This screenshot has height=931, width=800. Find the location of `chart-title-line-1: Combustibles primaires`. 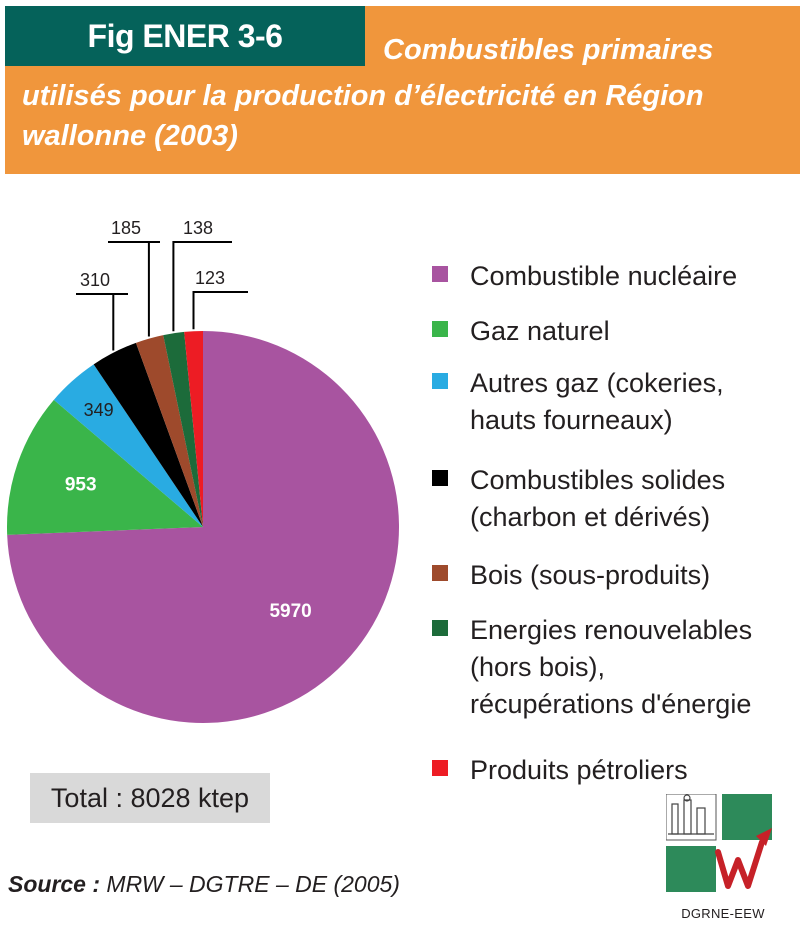

chart-title-line-1: Combustibles primaires is located at coordinates (548, 50).